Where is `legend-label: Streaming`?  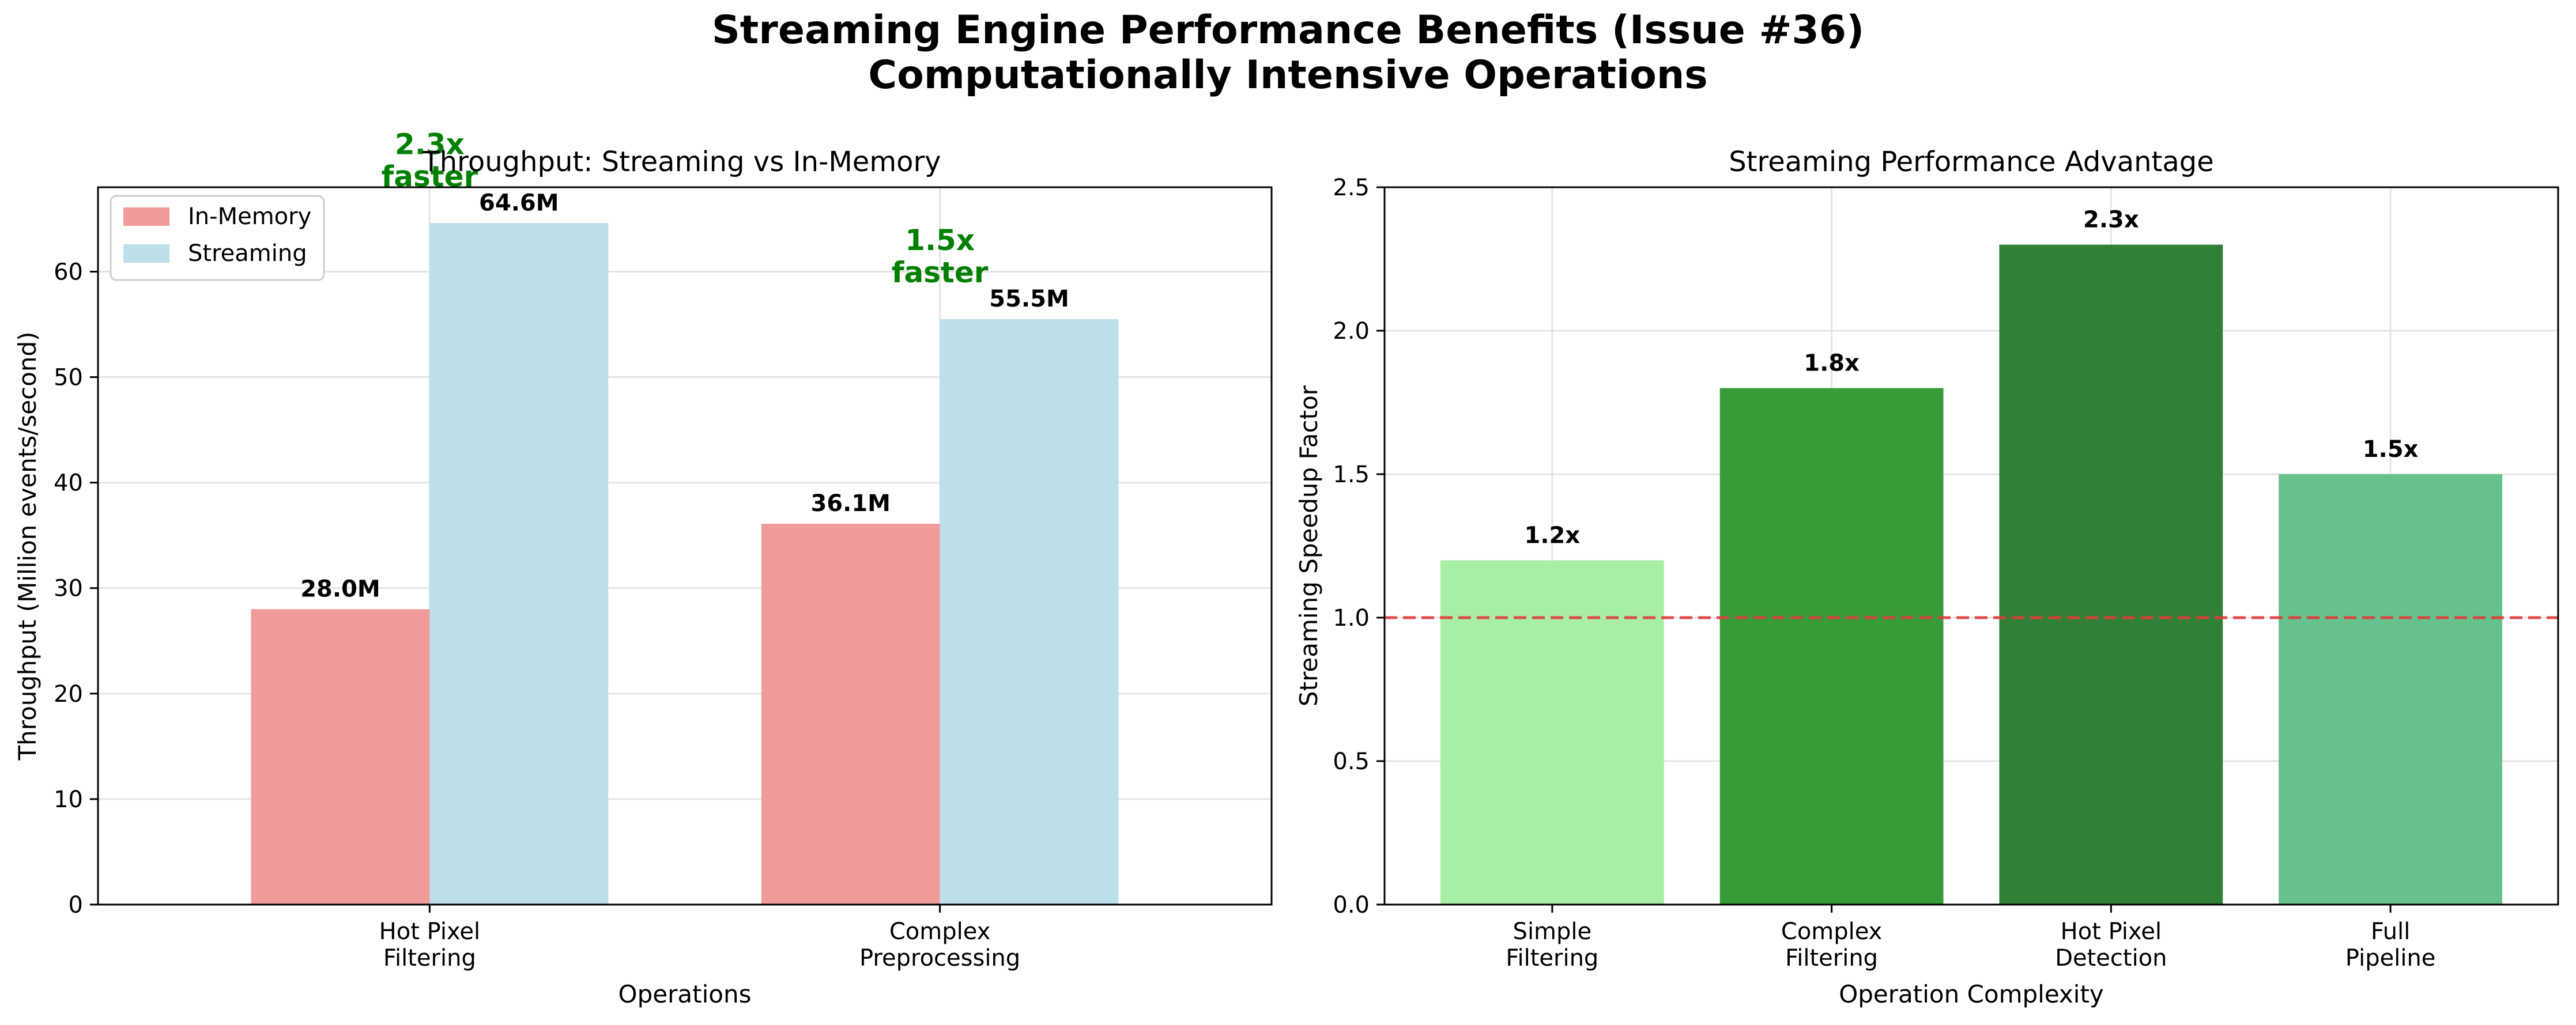
legend-label: Streaming is located at coordinates (247, 253).